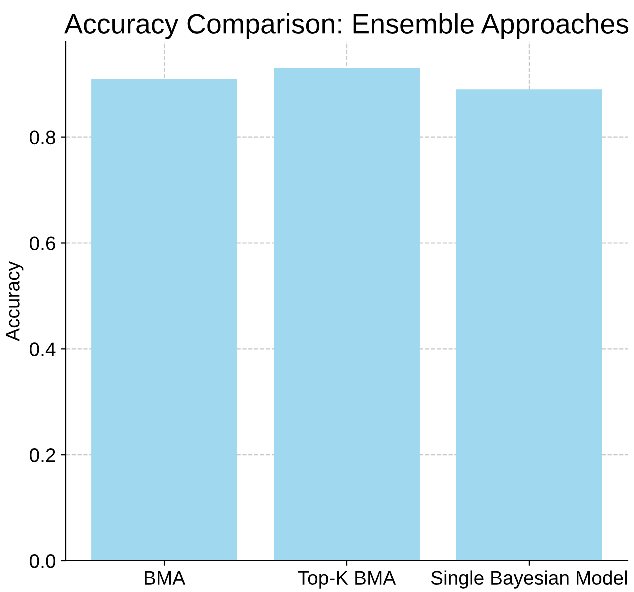 The width and height of the screenshot is (634, 592). Describe the element at coordinates (43, 349) in the screenshot. I see `y-tick-label: 0.4` at that location.